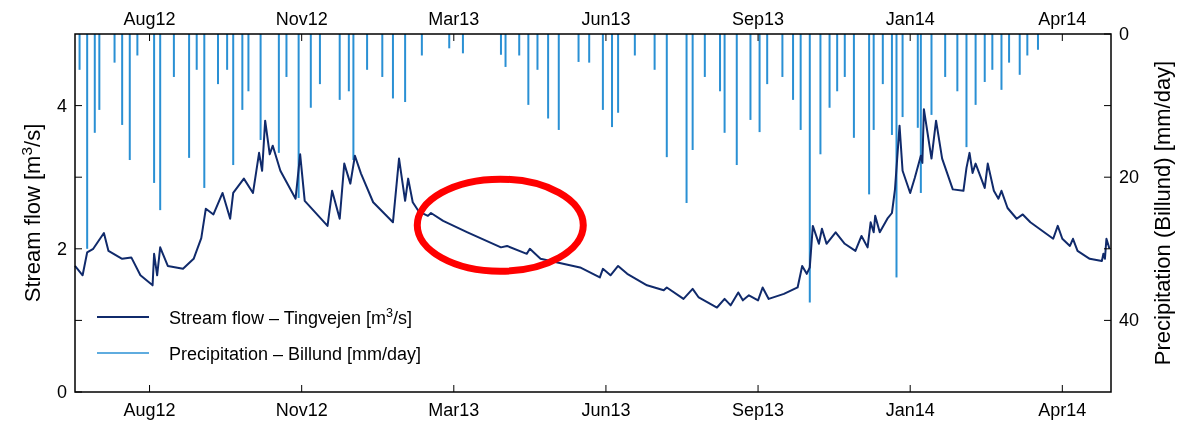  I want to click on legend-label: Precipitation – Billund [mm/day], so click(295, 354).